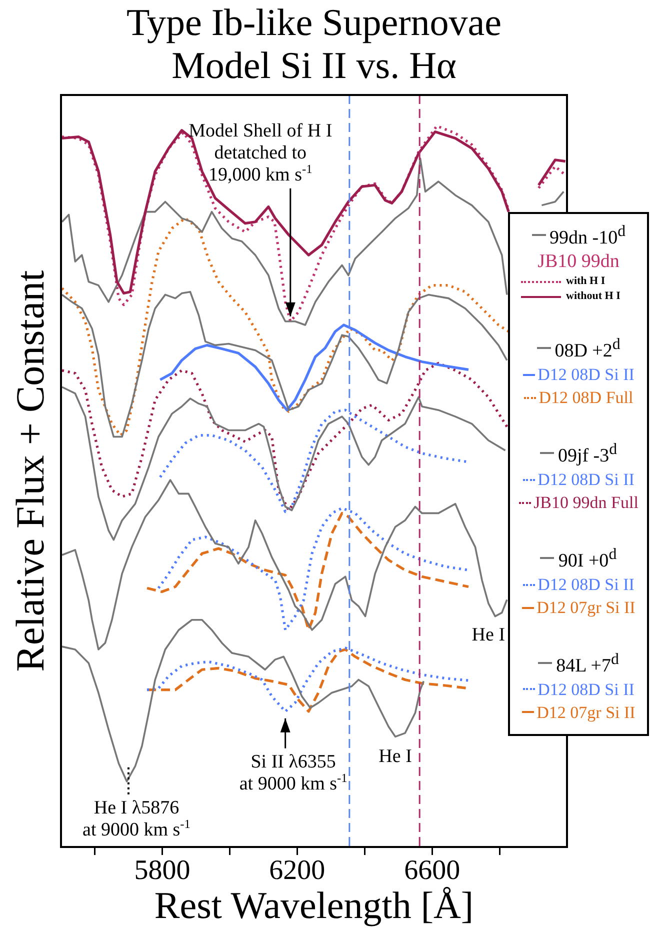 The image size is (651, 931). Describe the element at coordinates (586, 503) in the screenshot. I see `legend-label: JB10 99dn Full` at that location.